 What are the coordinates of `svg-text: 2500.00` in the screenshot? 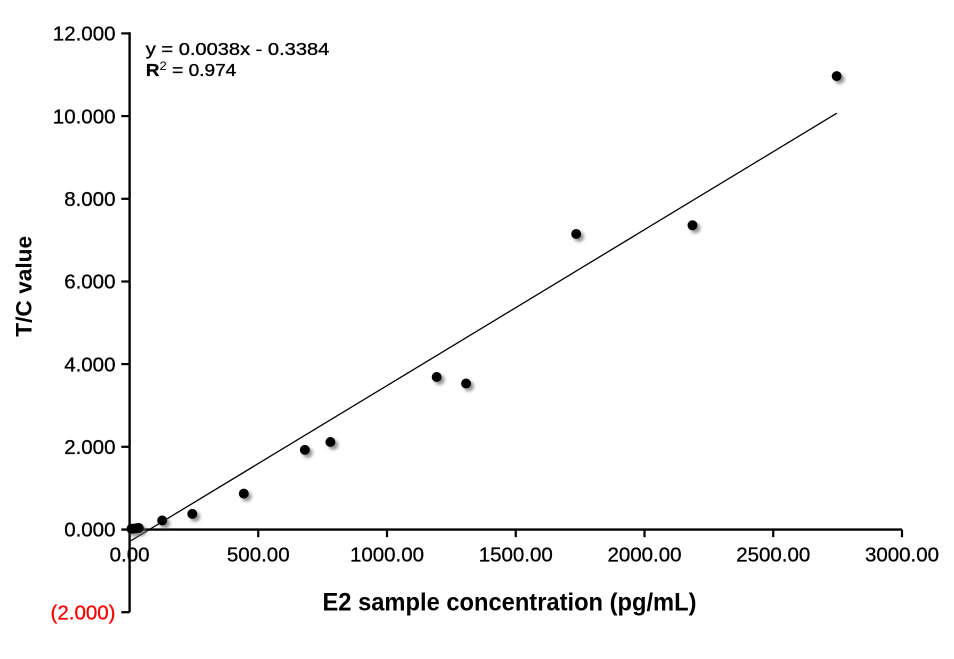 It's located at (773, 555).